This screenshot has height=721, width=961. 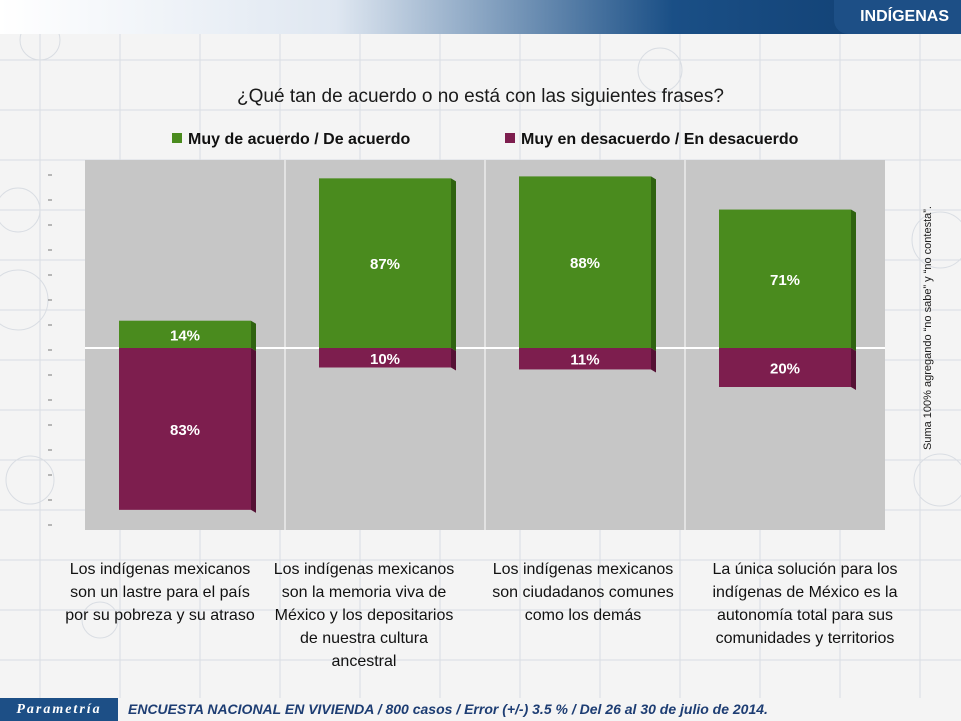 I want to click on data-label-disagree: 83%, so click(x=185, y=430).